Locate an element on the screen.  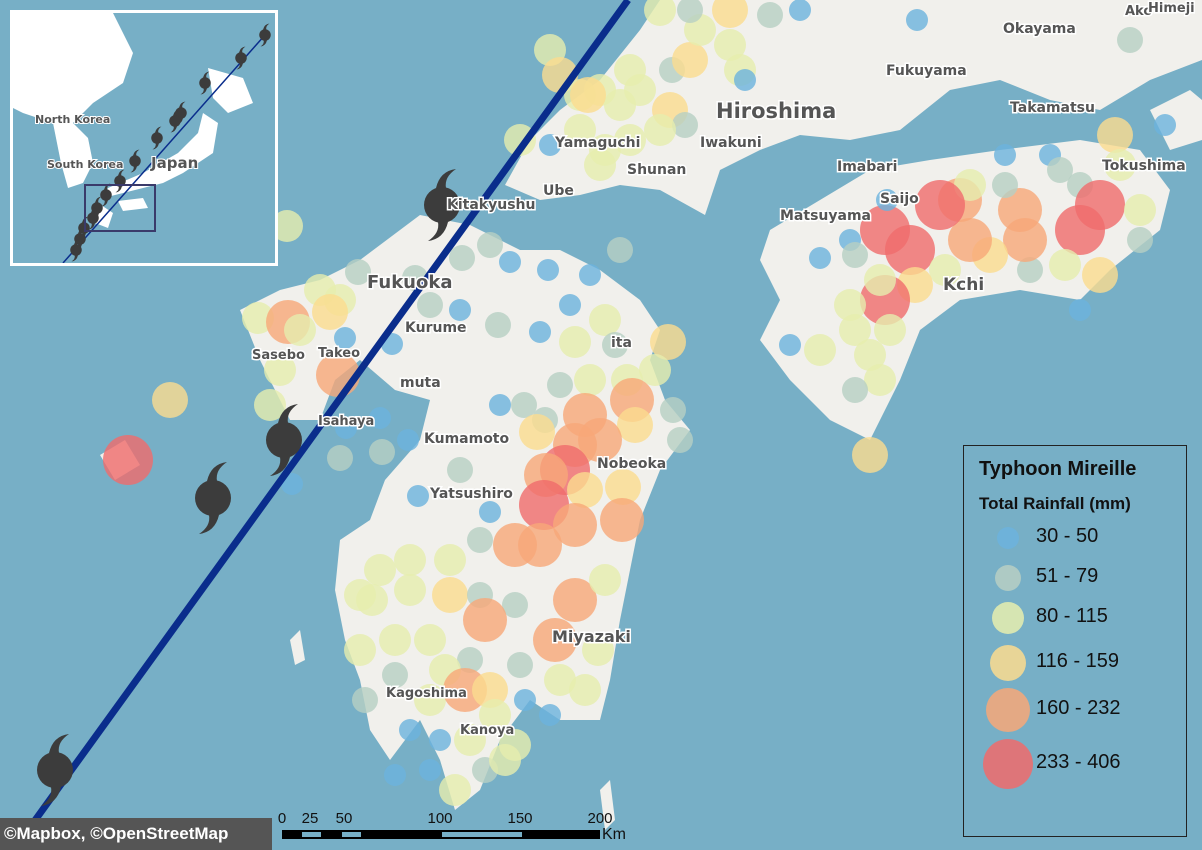
legend-item: 160 - 232 is located at coordinates (1075, 710).